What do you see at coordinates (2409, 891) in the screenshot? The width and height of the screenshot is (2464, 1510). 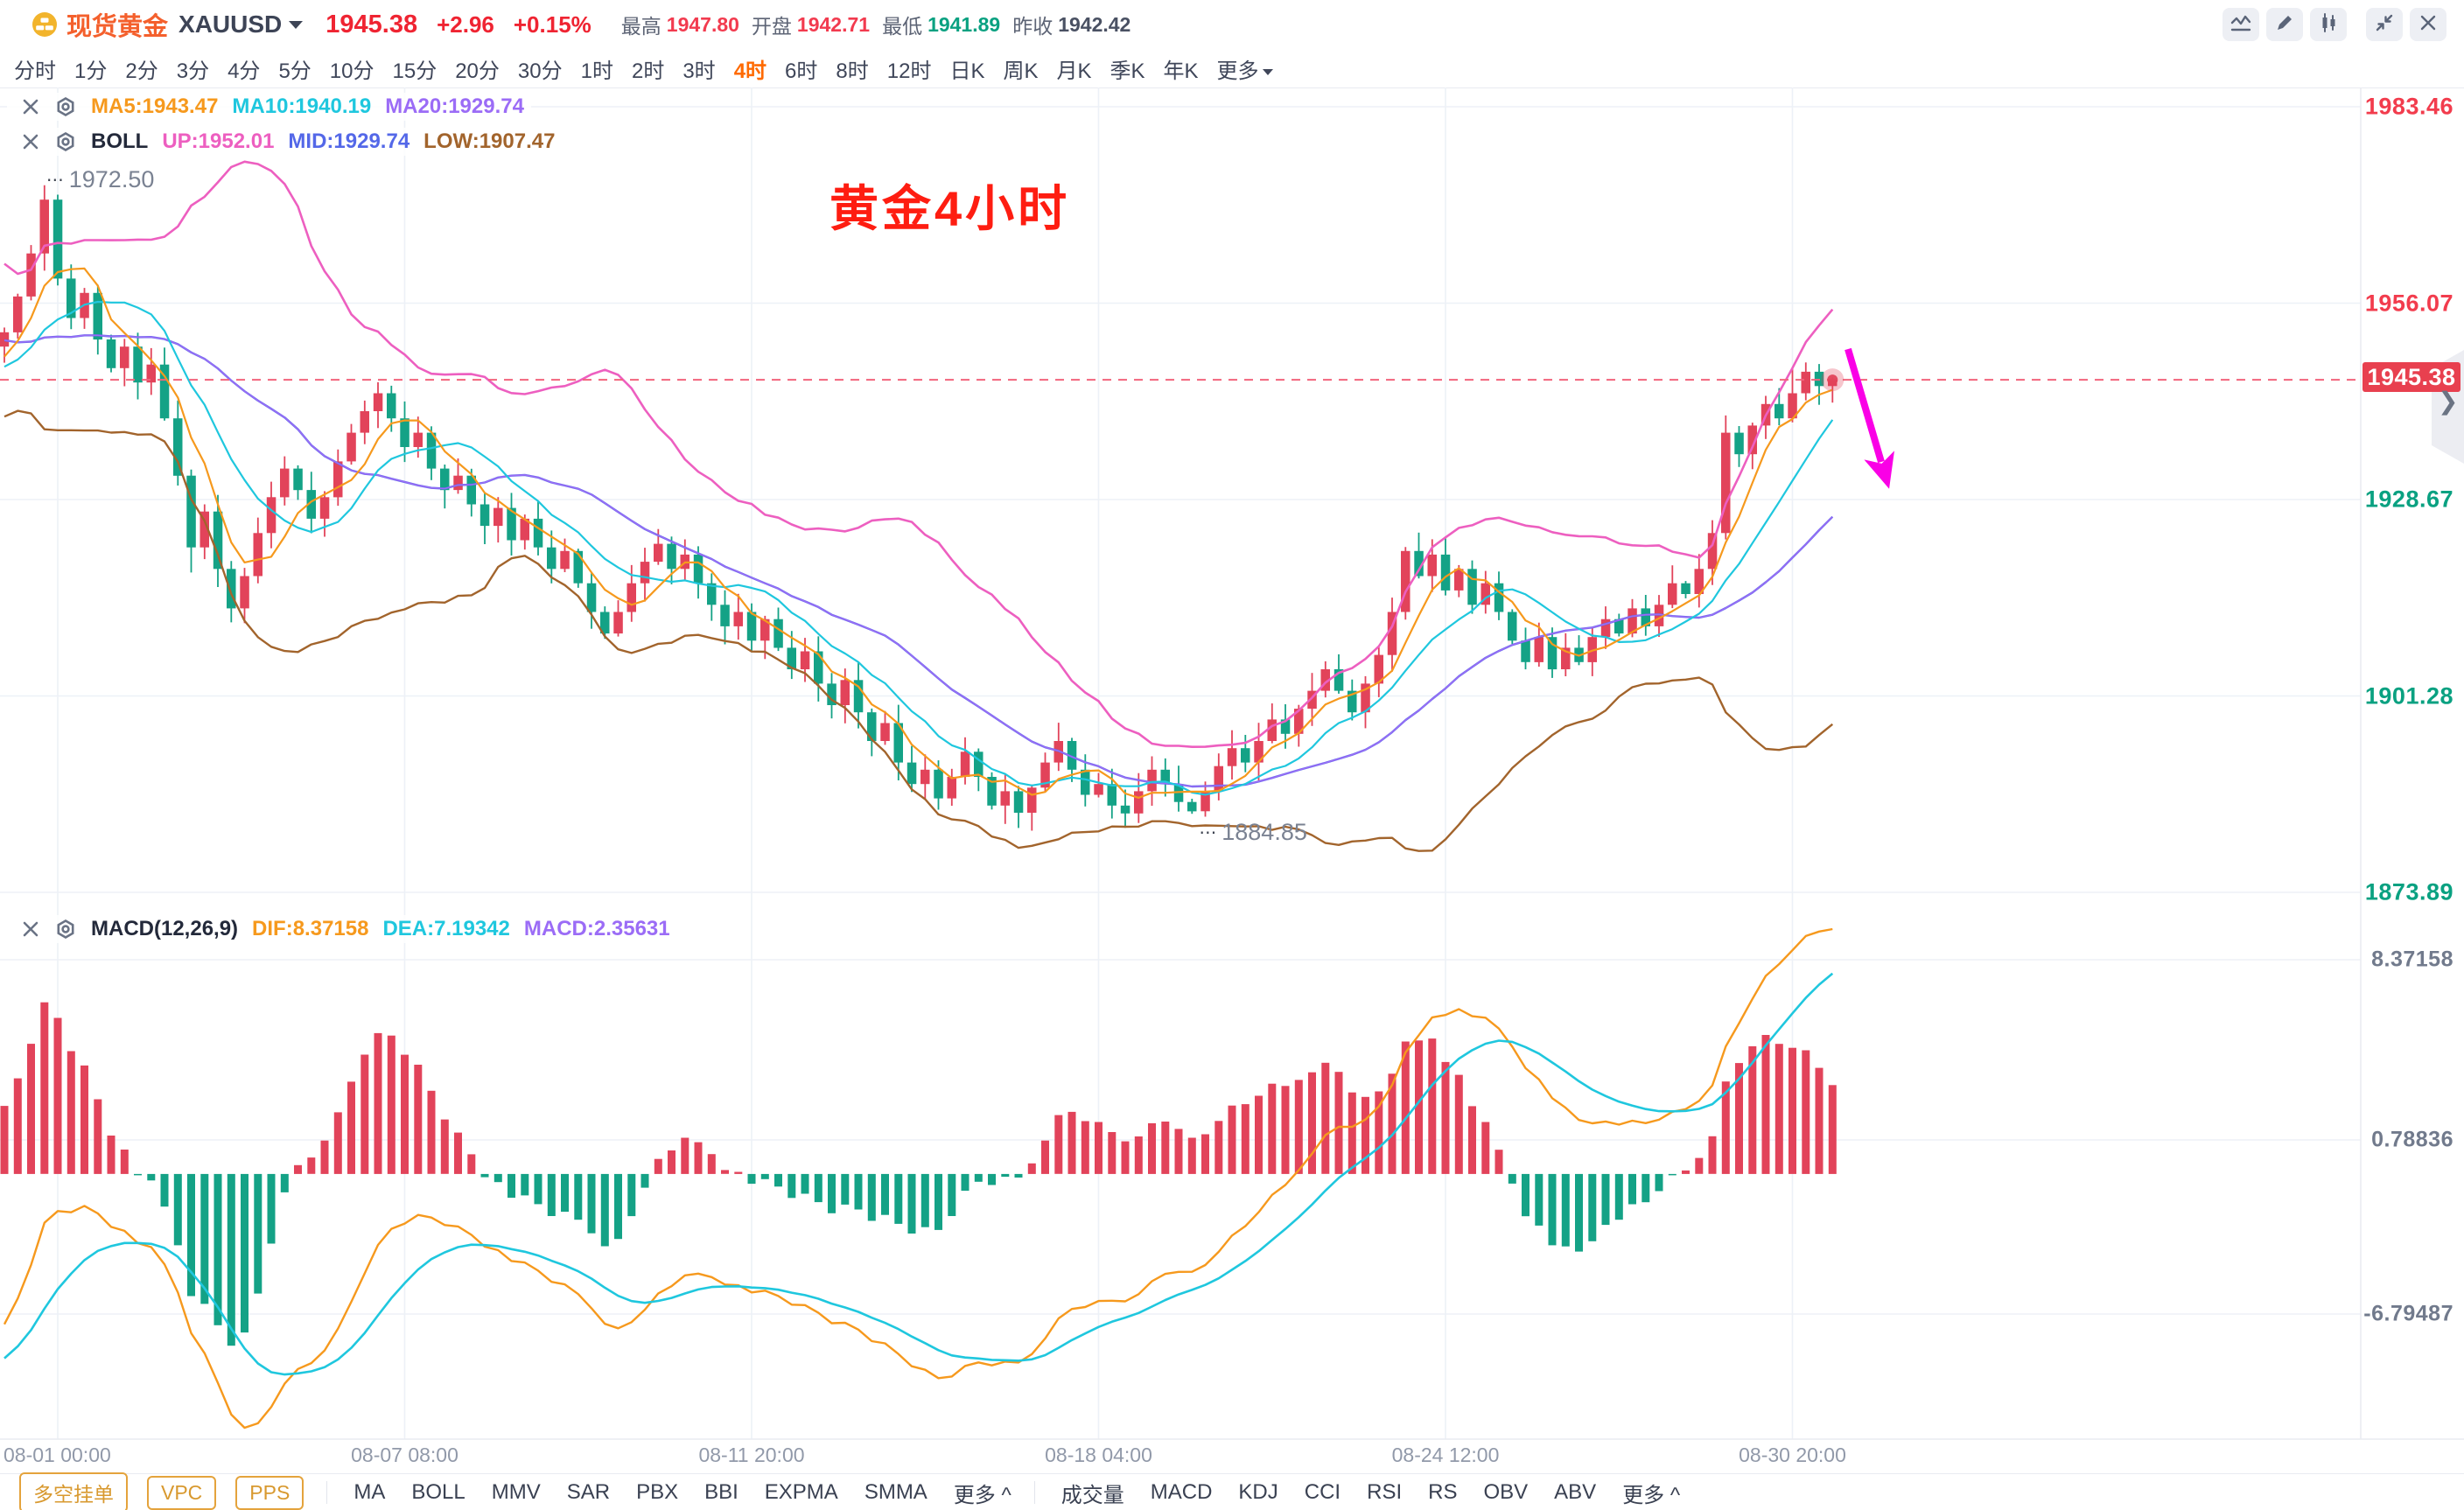 I see `price-tick: 1873.89` at bounding box center [2409, 891].